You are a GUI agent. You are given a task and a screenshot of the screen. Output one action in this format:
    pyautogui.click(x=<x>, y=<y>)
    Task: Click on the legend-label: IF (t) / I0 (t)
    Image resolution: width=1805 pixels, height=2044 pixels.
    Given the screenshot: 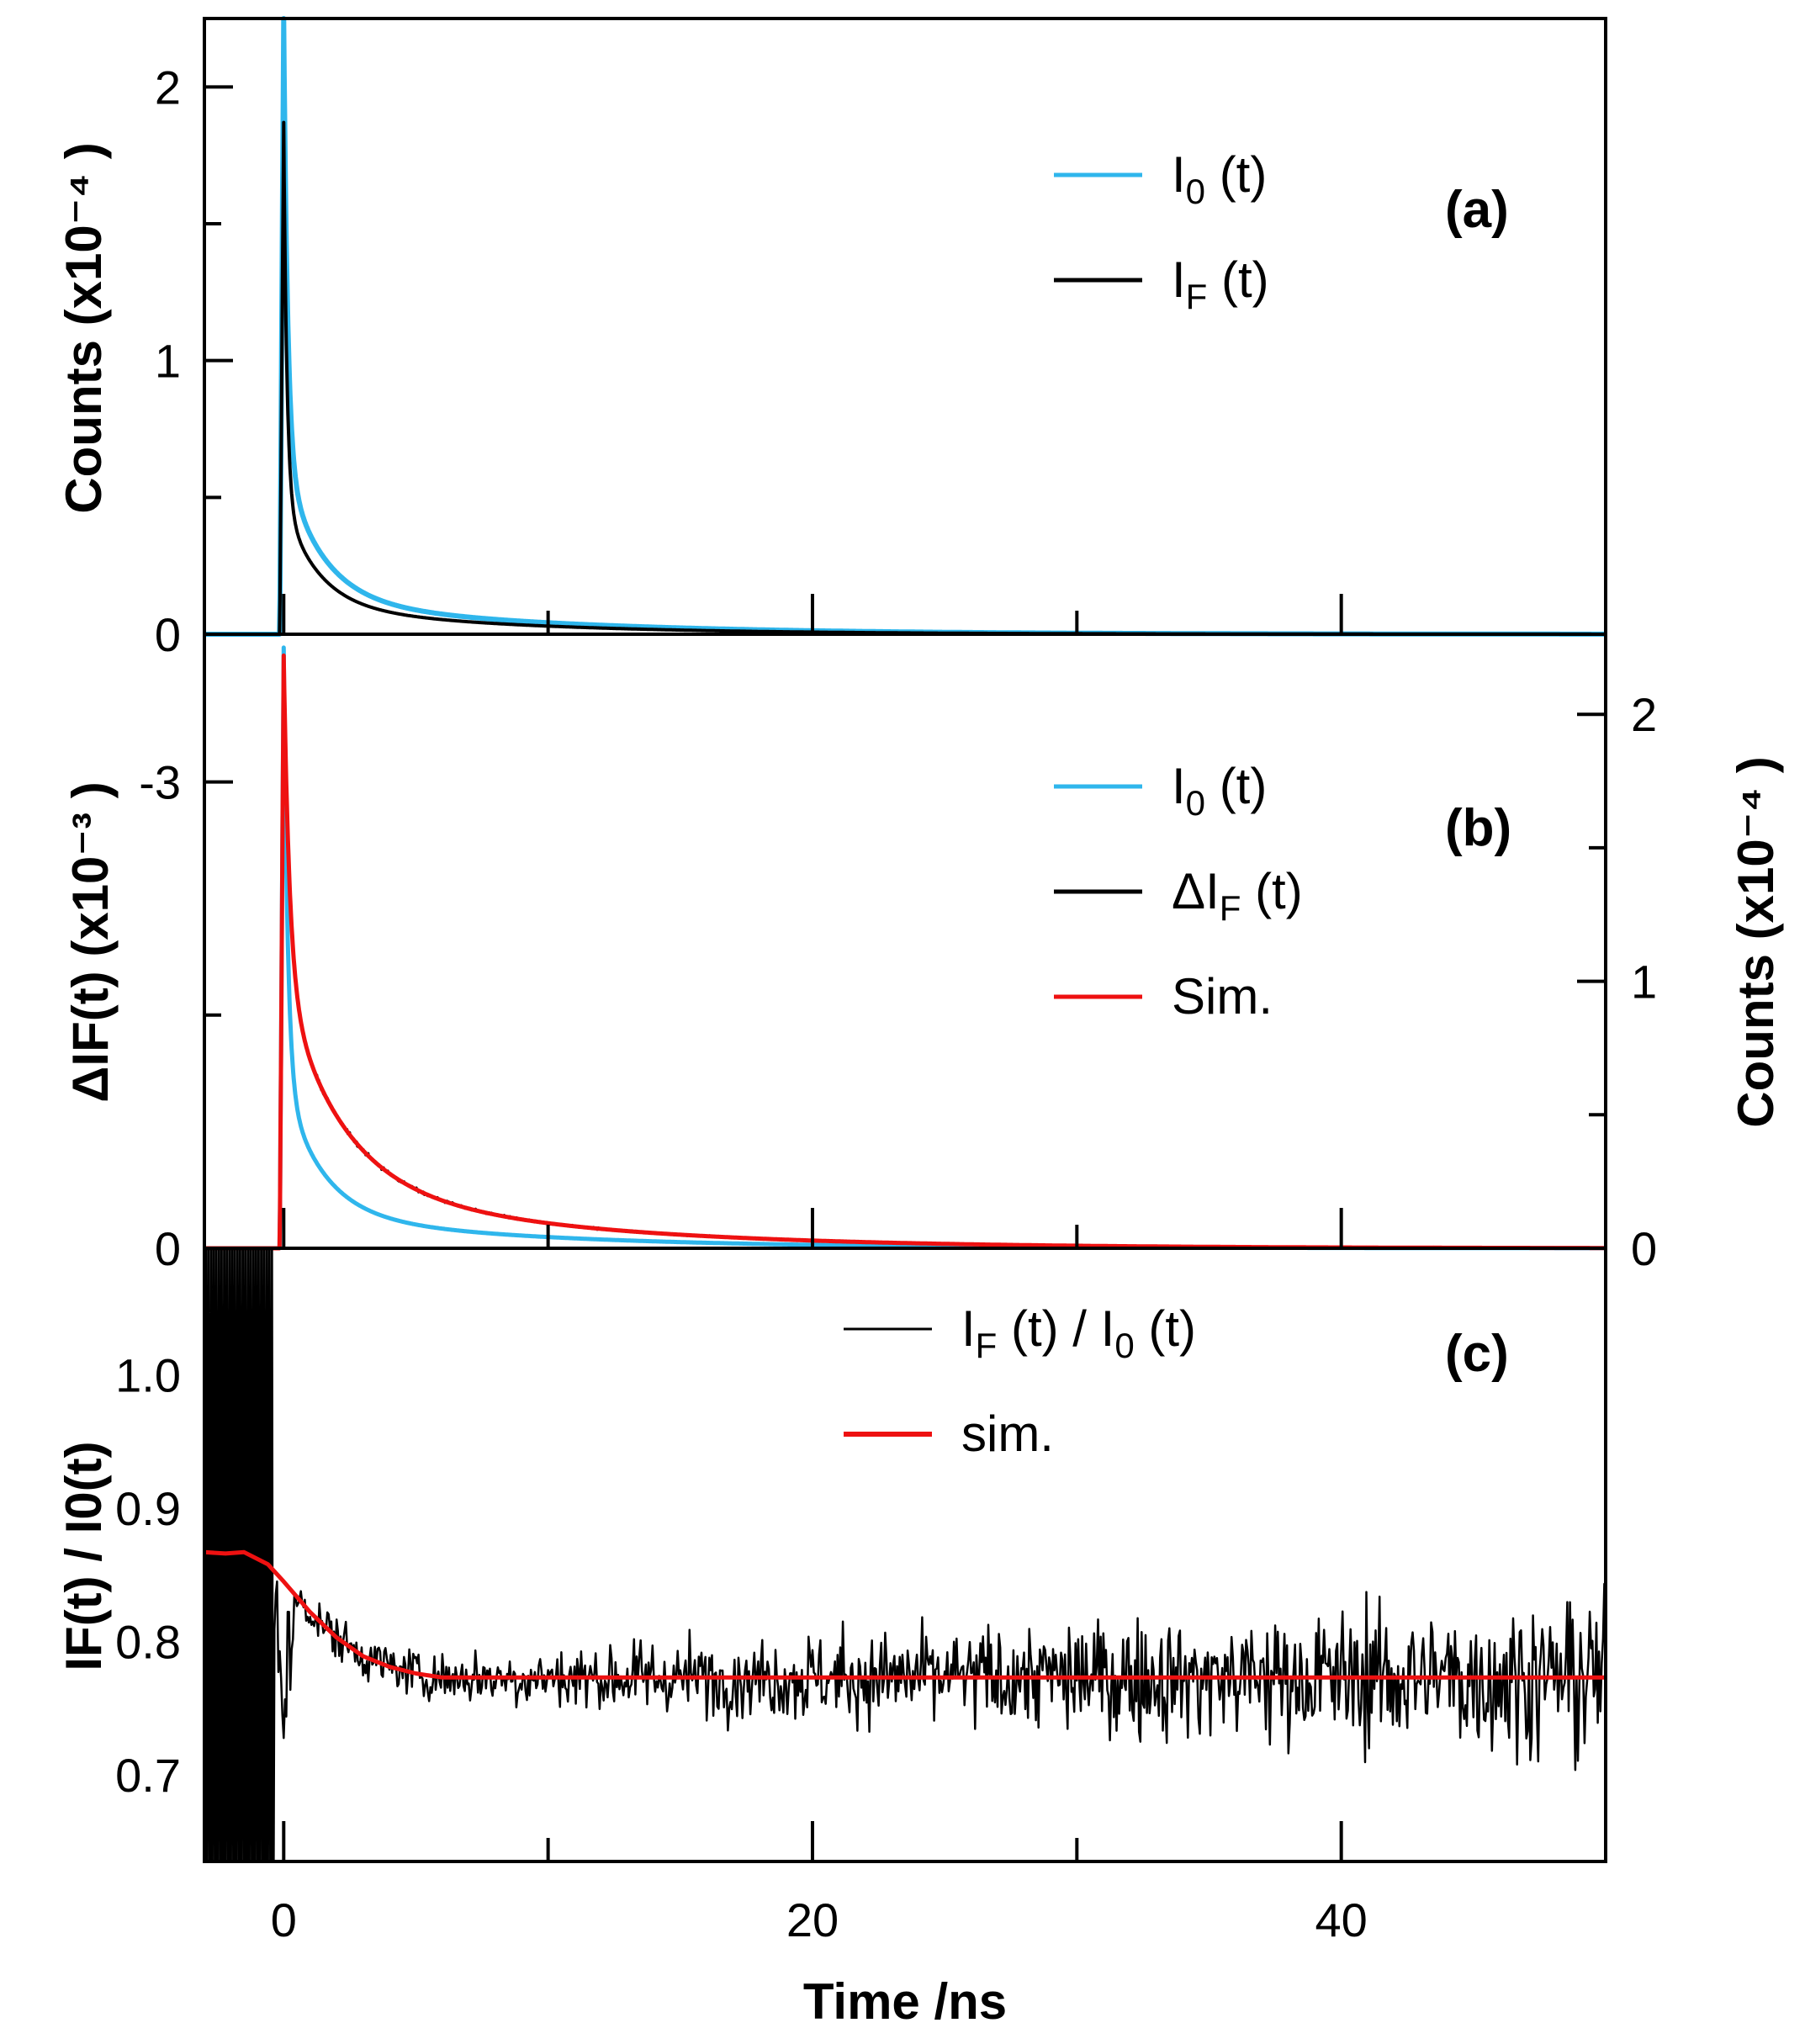 What is the action you would take?
    pyautogui.click(x=1078, y=1332)
    